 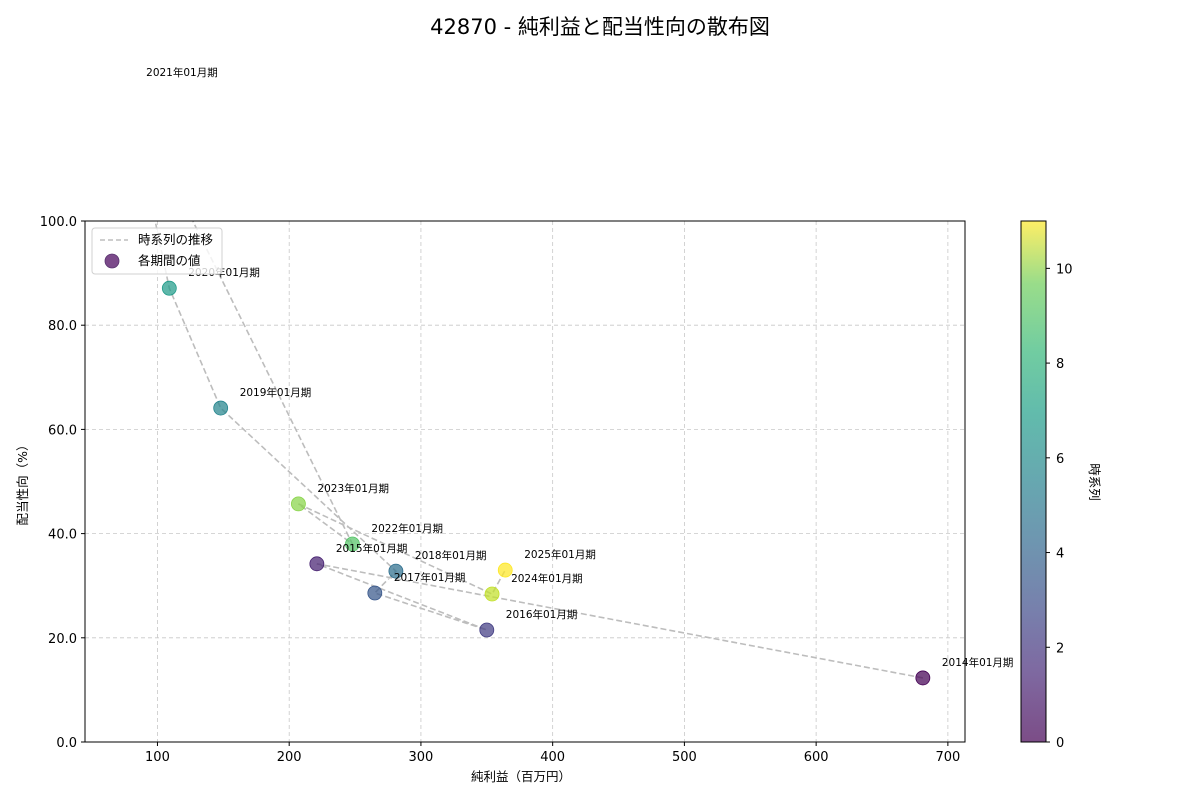 I want to click on y-axis-label: 配当性向（%）, so click(x=22, y=482).